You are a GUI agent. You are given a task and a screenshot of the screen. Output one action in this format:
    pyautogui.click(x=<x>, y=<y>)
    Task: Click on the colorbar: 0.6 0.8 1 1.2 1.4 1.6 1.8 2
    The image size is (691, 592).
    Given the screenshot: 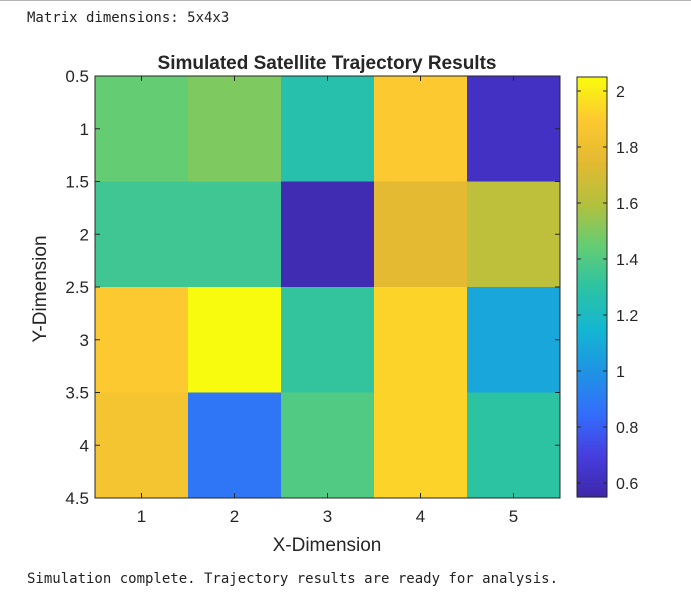 What is the action you would take?
    pyautogui.click(x=607, y=287)
    